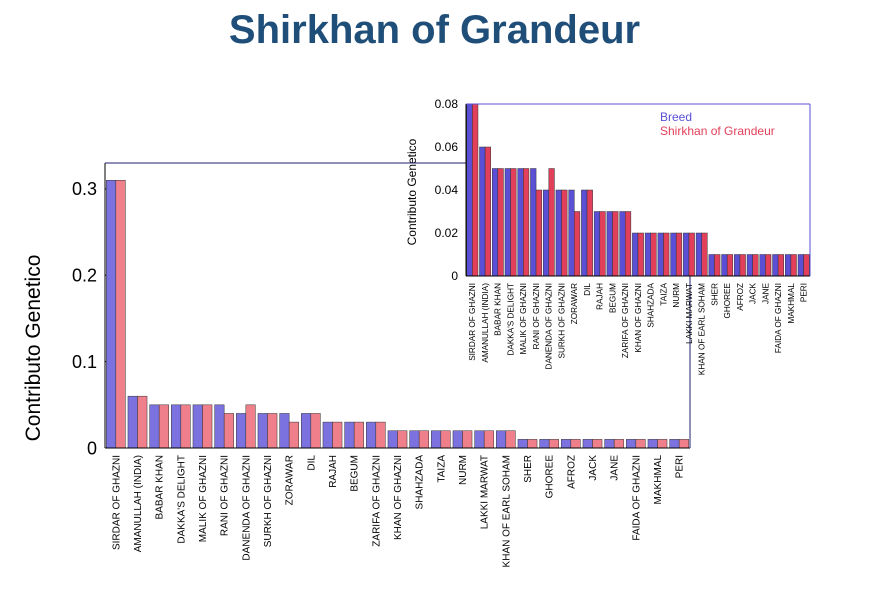 The image size is (869, 605). Describe the element at coordinates (702, 329) in the screenshot. I see `inset-x-tick-label: KHAN OF EARL SOHAM` at that location.